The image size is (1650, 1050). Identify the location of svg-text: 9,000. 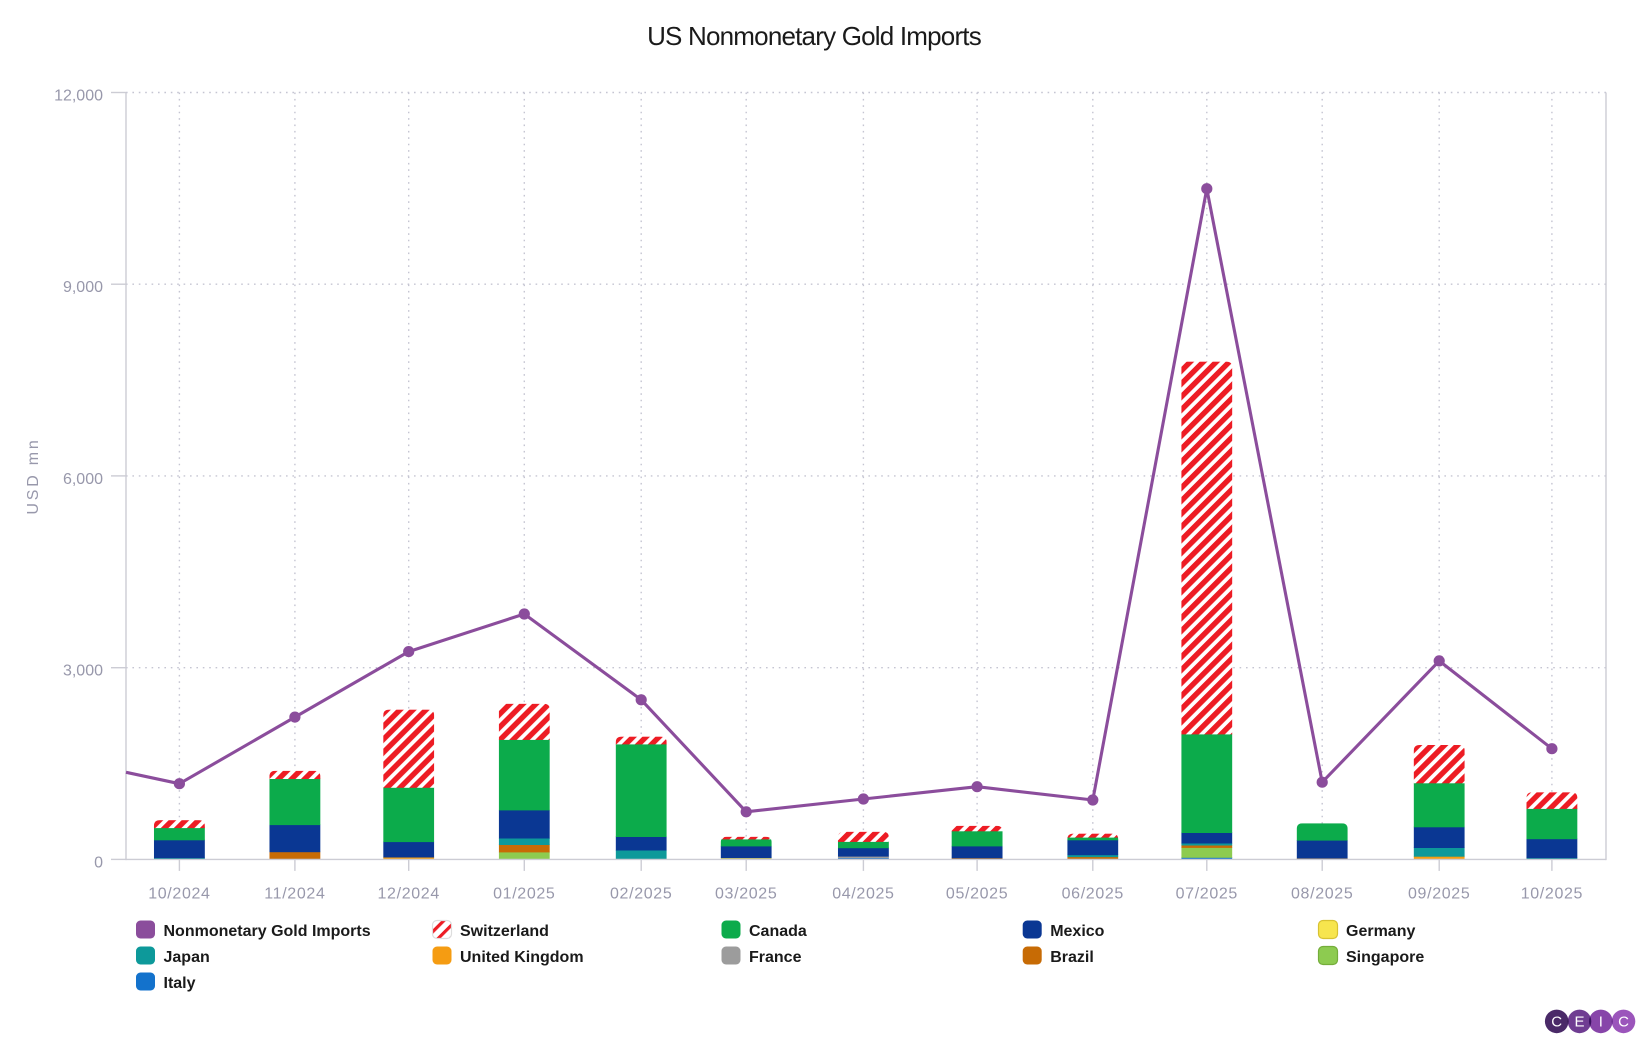
(83, 287).